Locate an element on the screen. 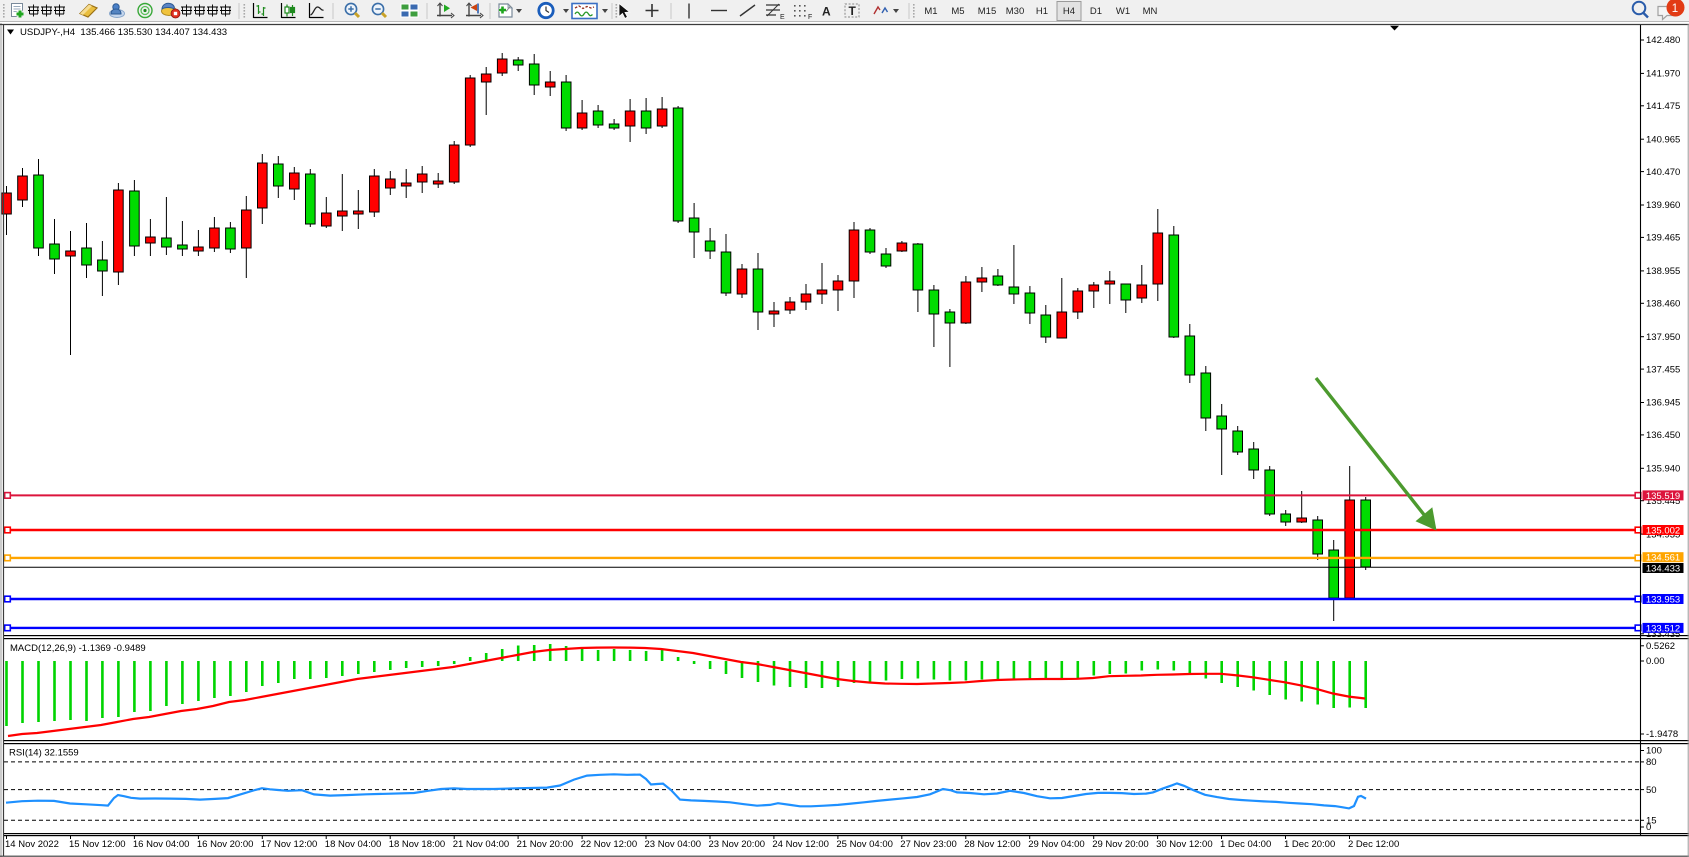 Image resolution: width=1689 pixels, height=857 pixels. svg-text: 28 Nov 12:00 is located at coordinates (992, 844).